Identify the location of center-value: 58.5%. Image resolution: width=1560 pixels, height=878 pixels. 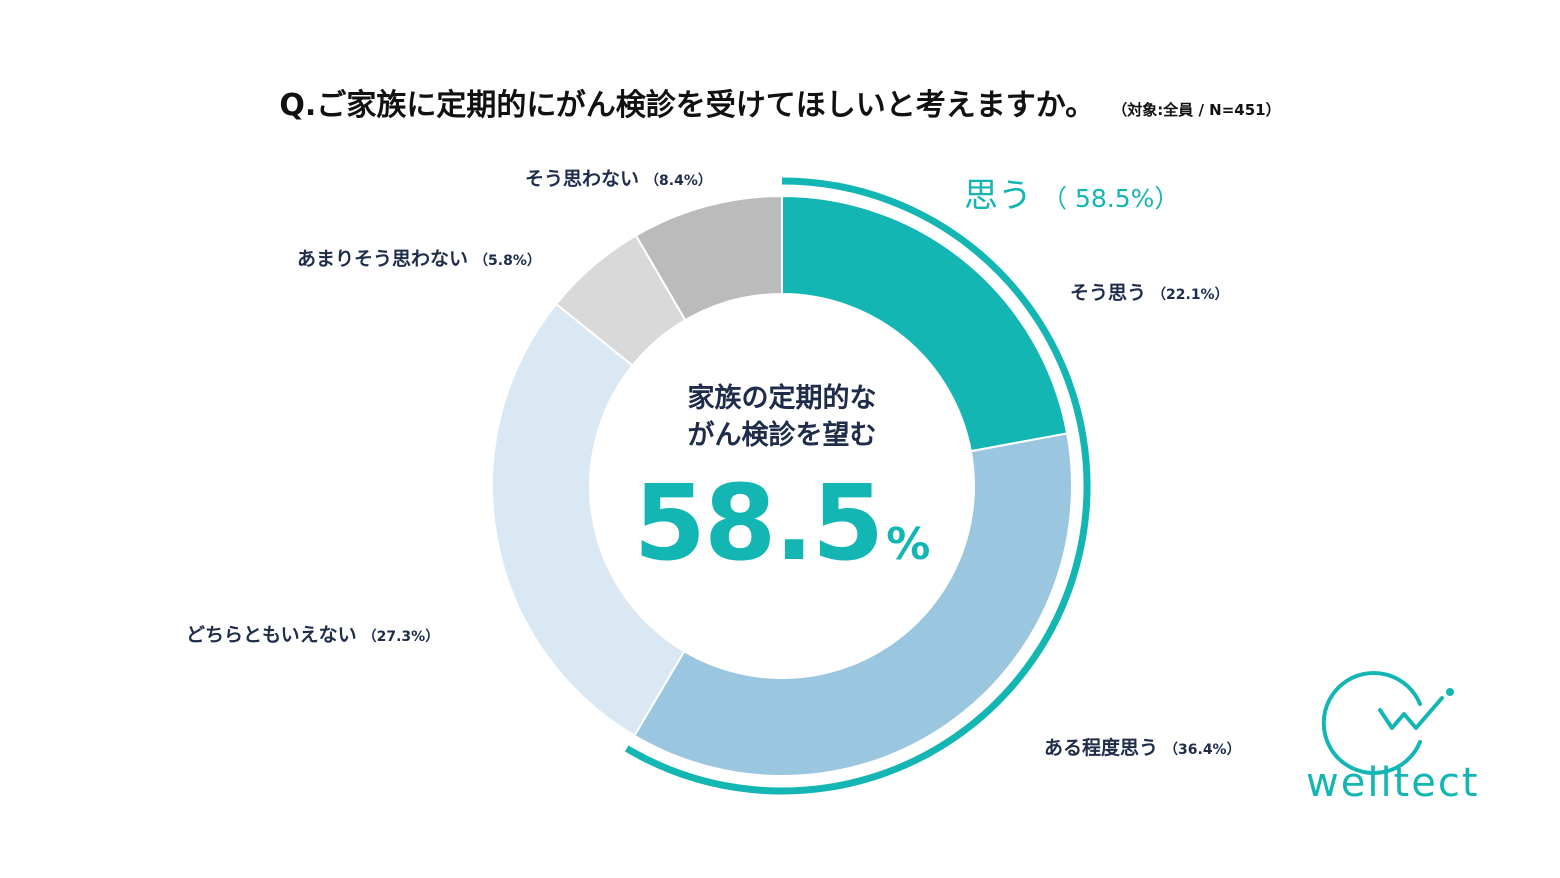
(782, 523).